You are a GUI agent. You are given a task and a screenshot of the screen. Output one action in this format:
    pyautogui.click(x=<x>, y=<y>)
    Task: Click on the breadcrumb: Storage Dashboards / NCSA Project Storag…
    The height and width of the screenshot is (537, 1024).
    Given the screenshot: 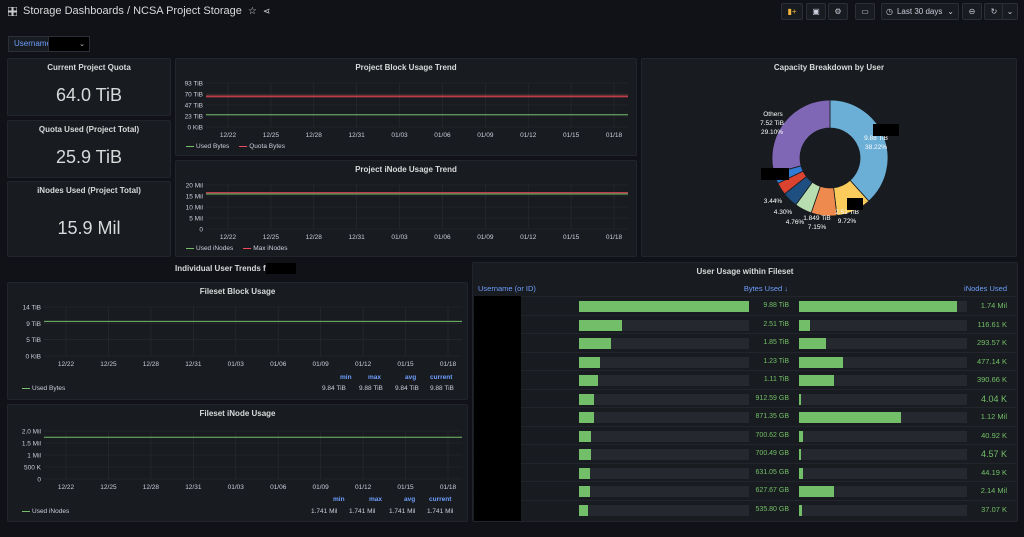 What is the action you would take?
    pyautogui.click(x=132, y=11)
    